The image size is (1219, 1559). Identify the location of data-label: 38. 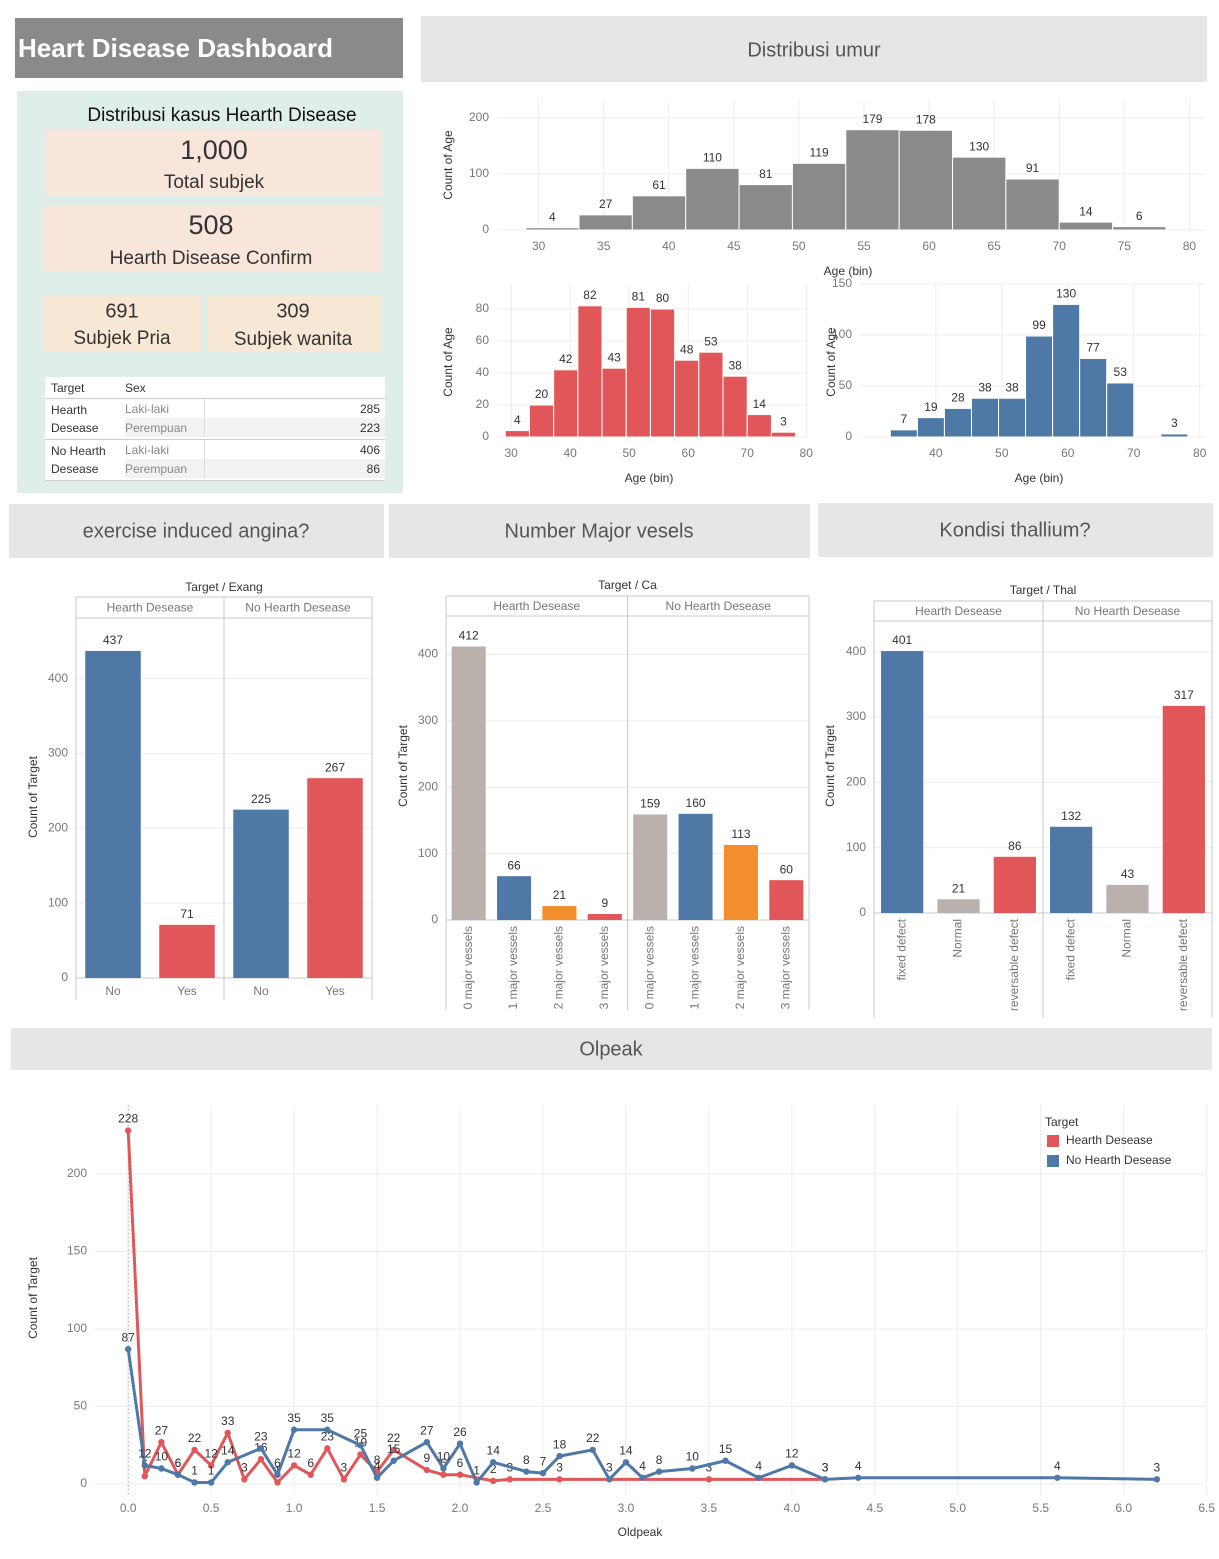
(985, 387).